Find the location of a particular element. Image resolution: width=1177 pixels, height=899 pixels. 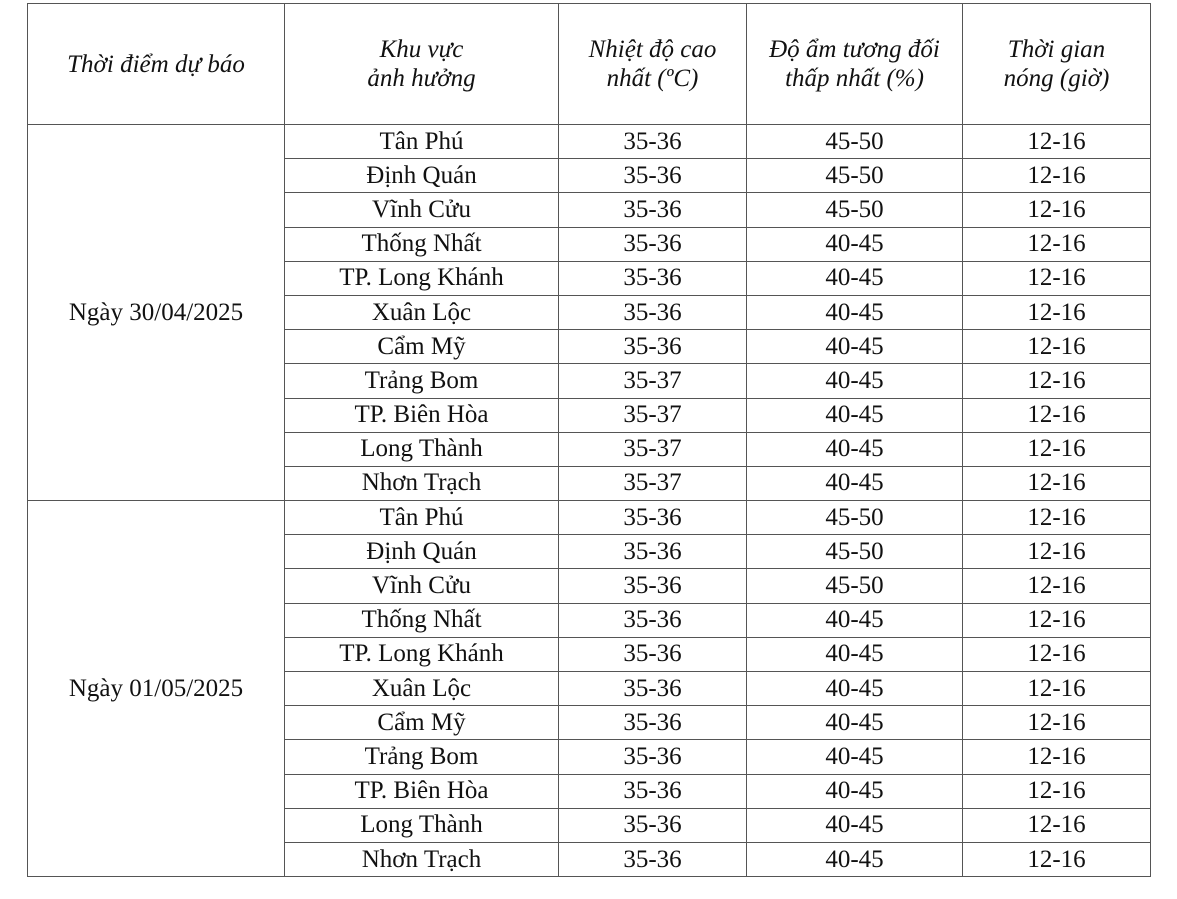

table-row: Long Thành 35-37 40-45 12-16 is located at coordinates (589, 449).